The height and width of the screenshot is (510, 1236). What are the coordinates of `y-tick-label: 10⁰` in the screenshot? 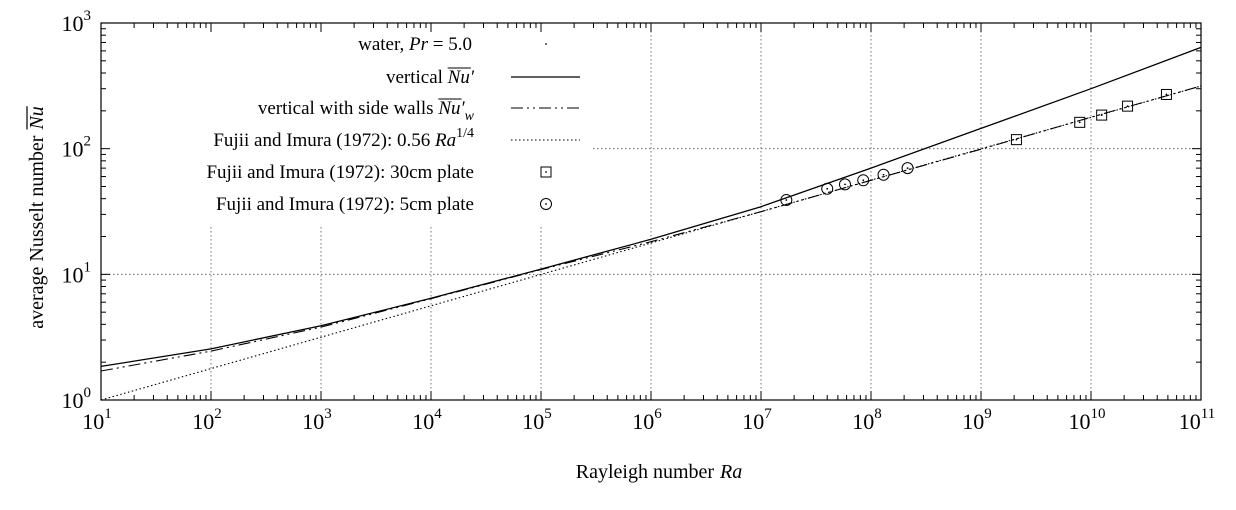 It's located at (77, 399).